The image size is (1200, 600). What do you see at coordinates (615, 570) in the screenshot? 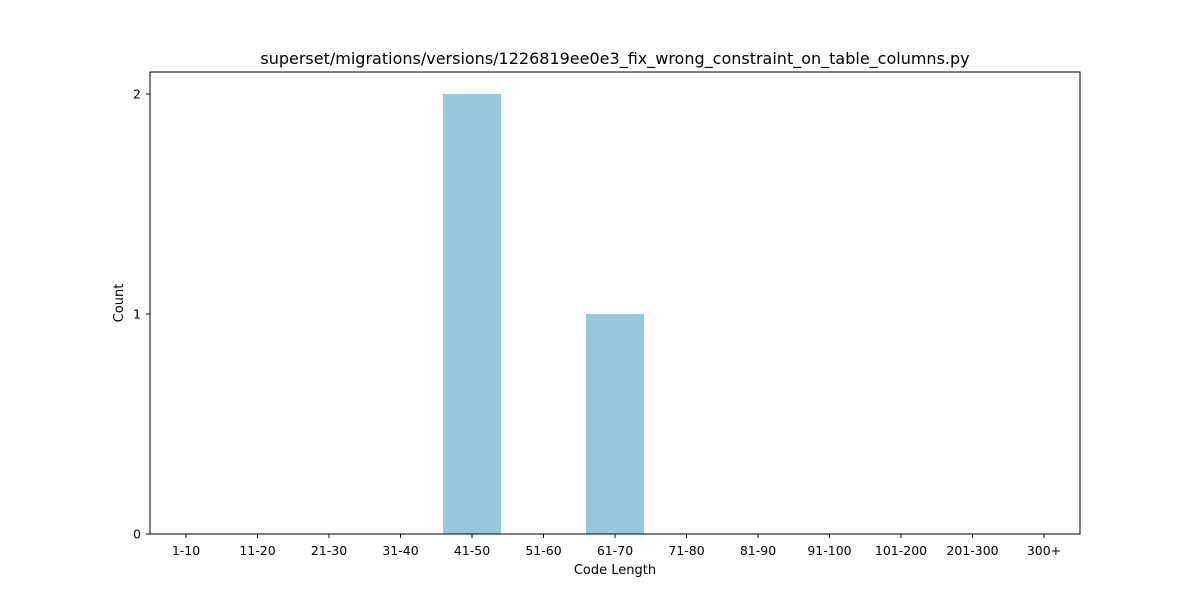
I see `x-axis-label: Code Length` at bounding box center [615, 570].